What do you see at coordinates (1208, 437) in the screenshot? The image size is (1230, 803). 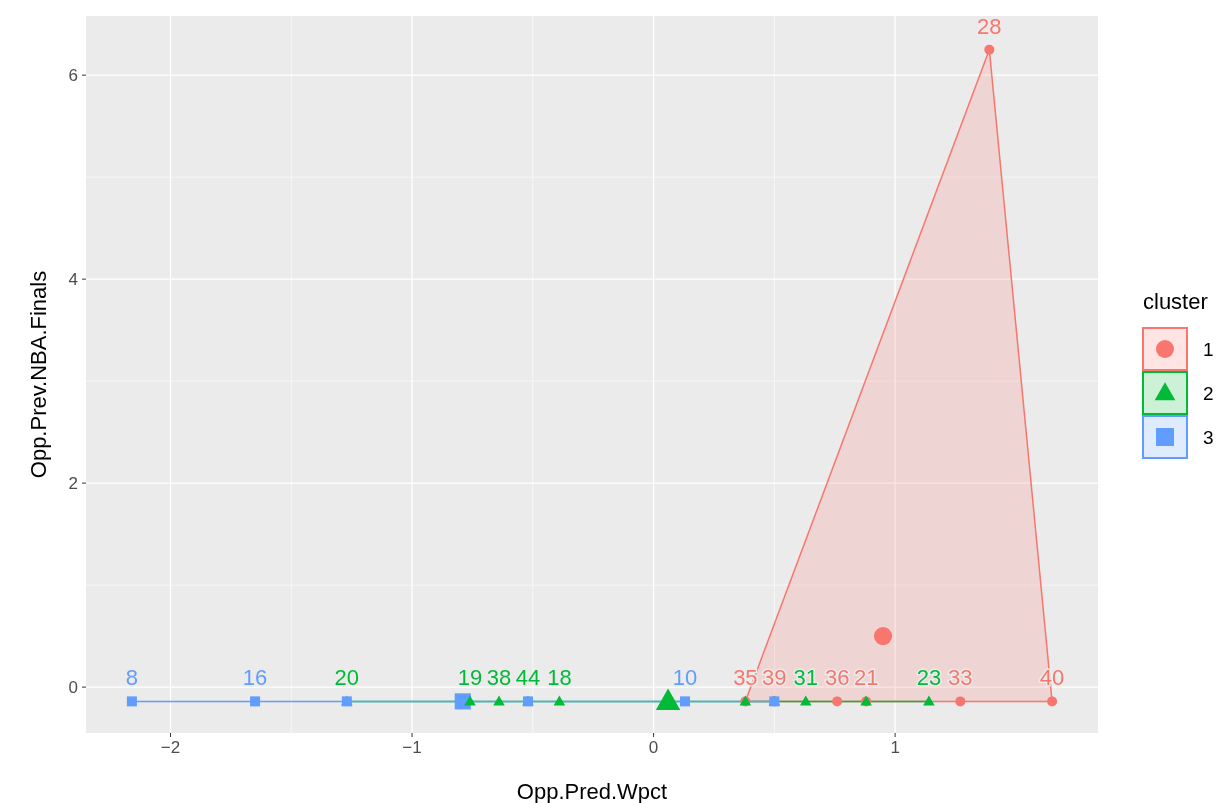 I see `legend-label: 3` at bounding box center [1208, 437].